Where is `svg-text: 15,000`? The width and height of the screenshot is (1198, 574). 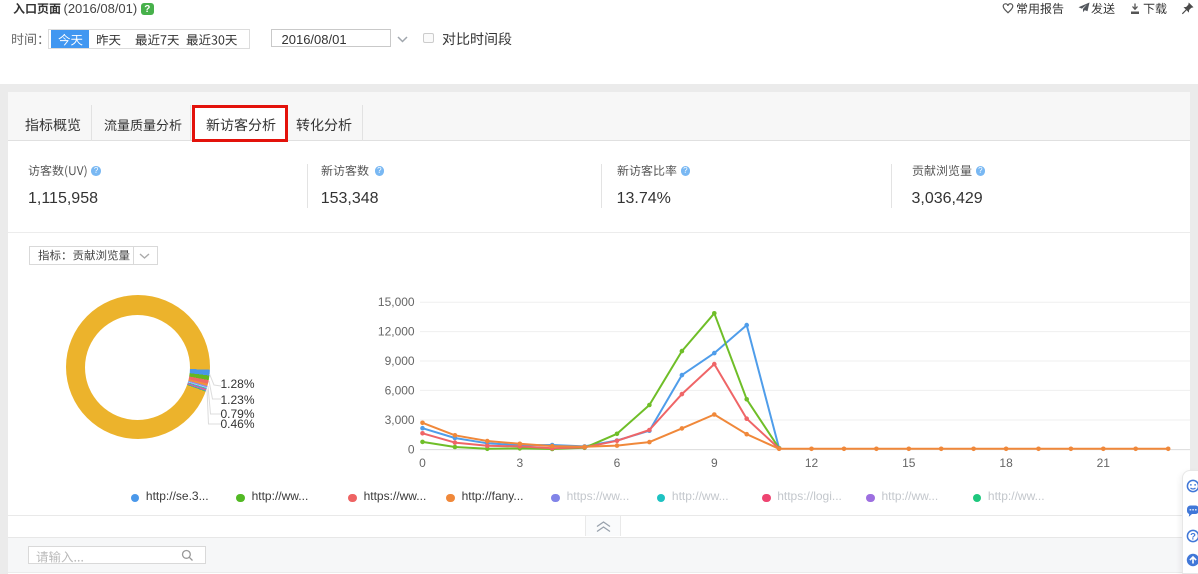 svg-text: 15,000 is located at coordinates (396, 302).